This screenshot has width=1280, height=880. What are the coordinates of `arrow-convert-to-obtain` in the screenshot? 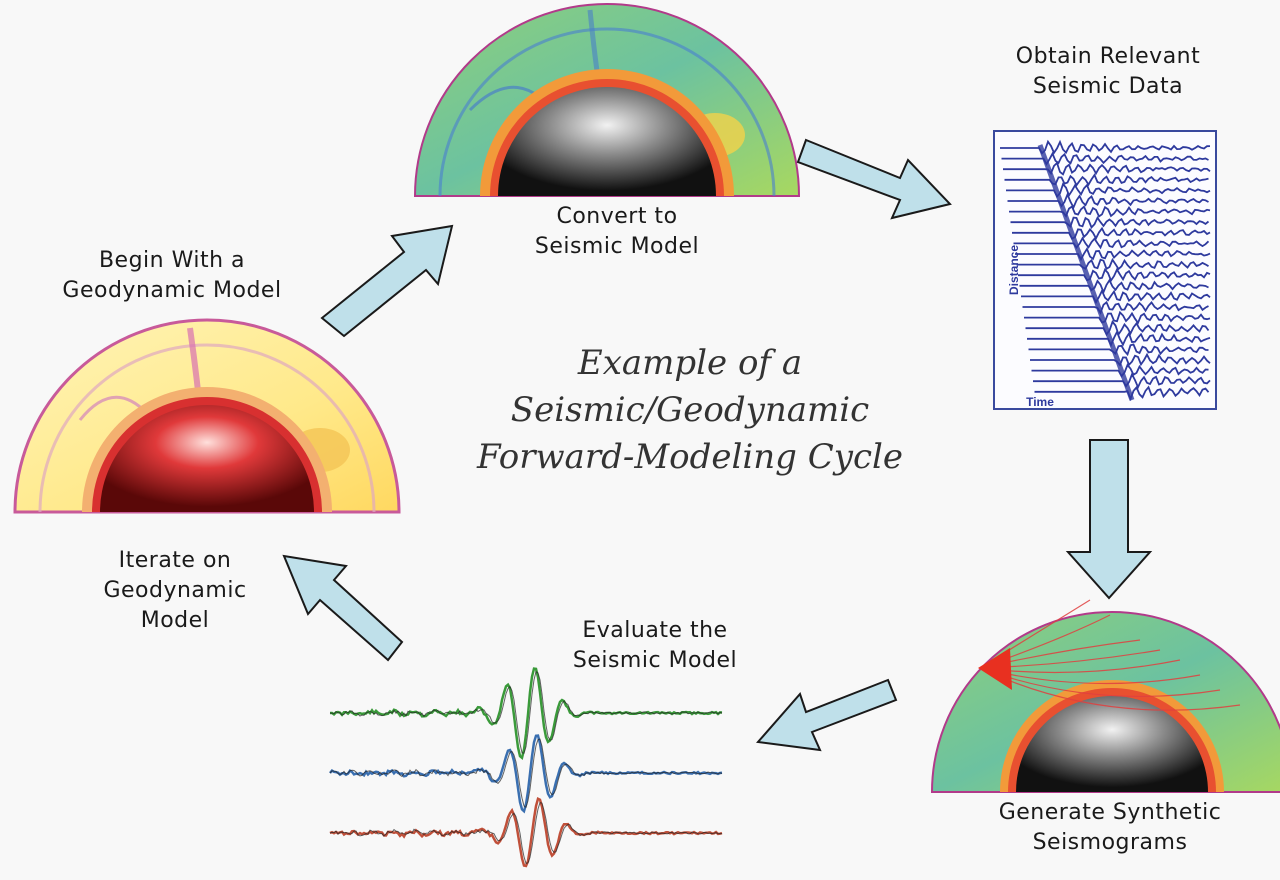 It's located at (874, 179).